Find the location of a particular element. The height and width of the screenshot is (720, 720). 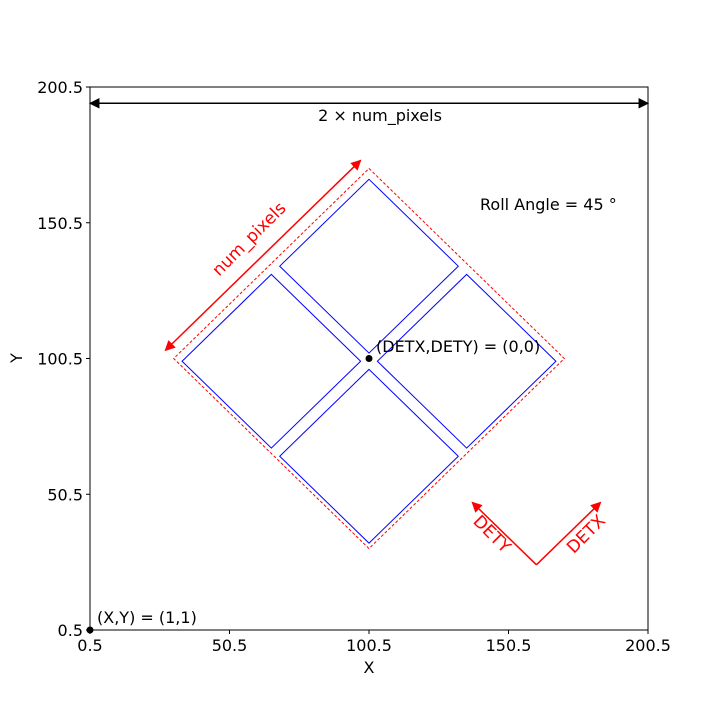

quadrant-top is located at coordinates (369, 266).